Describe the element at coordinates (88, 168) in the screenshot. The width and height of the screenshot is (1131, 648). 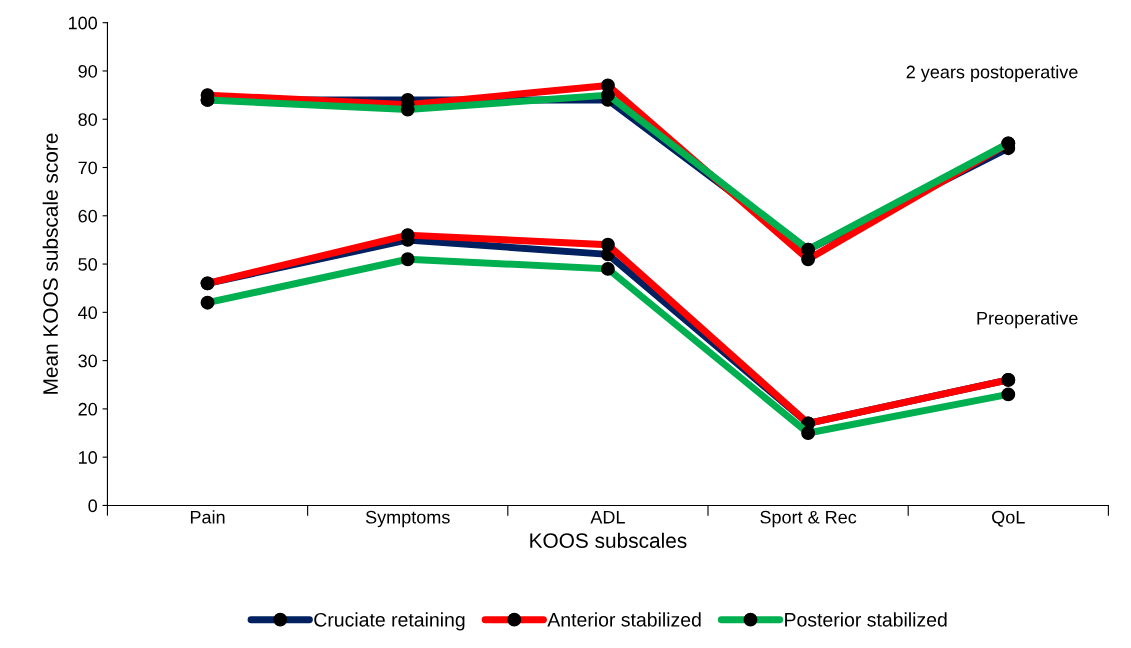
I see `y-tick-label: 70` at that location.